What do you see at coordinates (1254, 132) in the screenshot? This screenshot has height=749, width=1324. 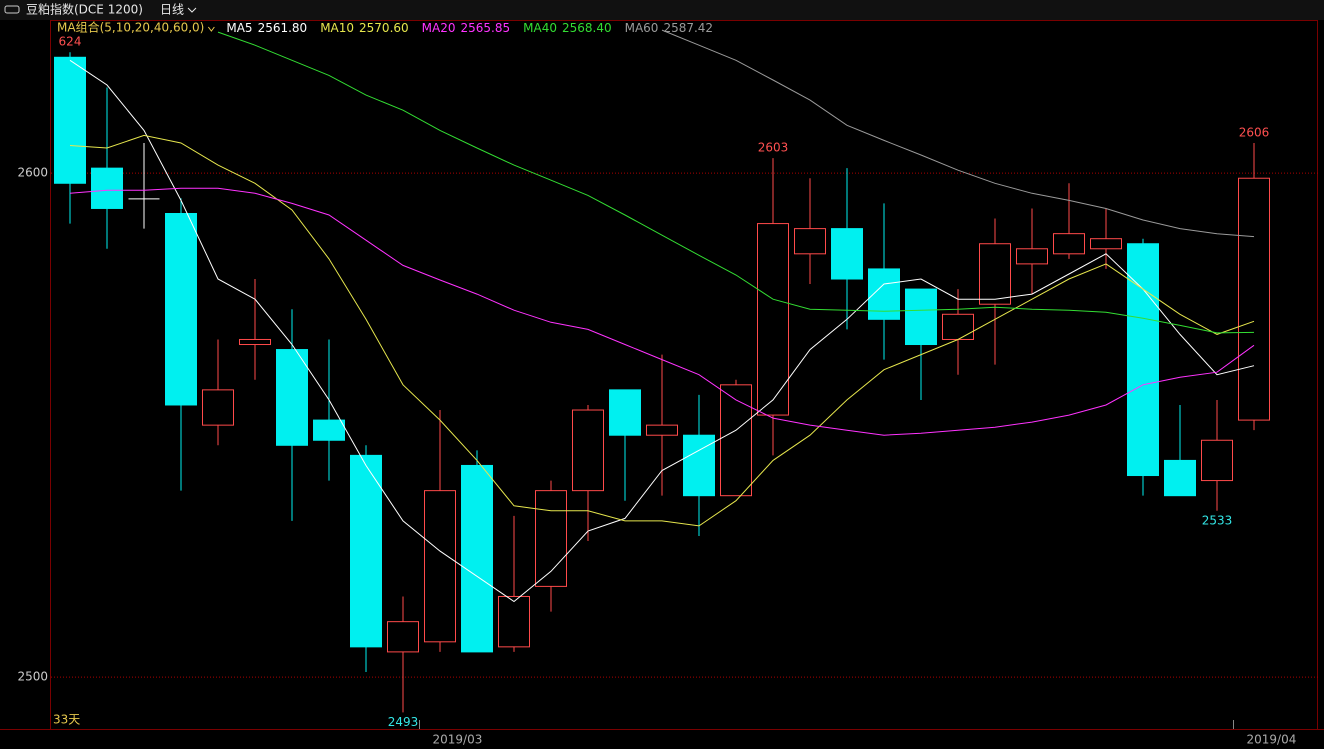 I see `extreme-label: 2606` at bounding box center [1254, 132].